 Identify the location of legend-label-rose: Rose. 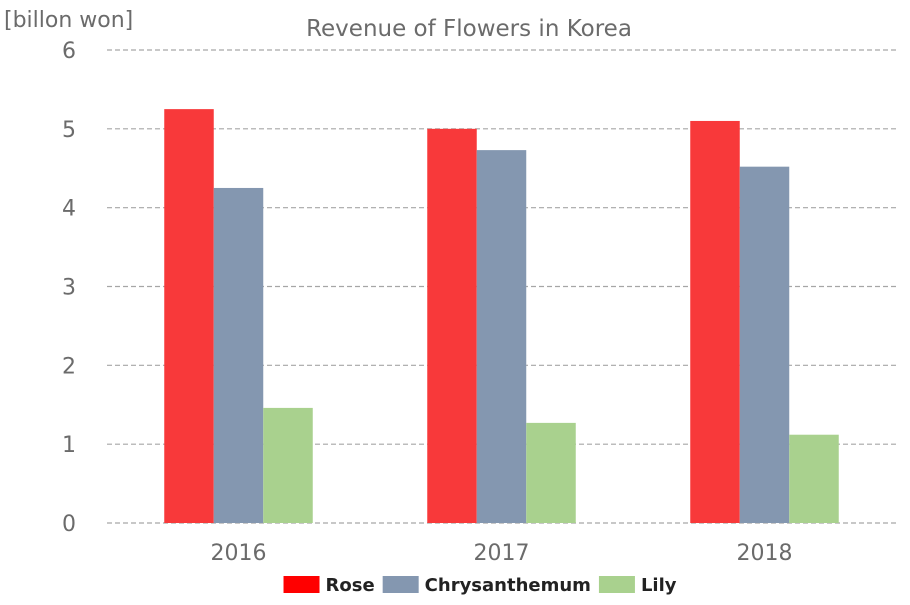
(350, 585).